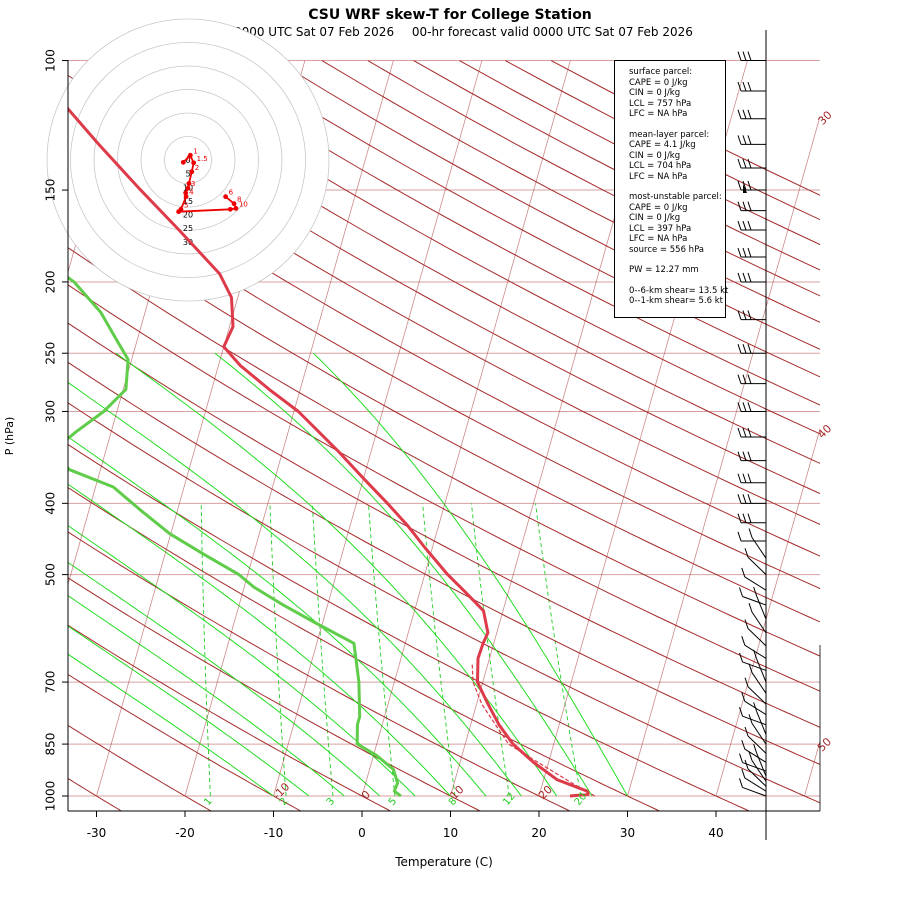  I want to click on info-line: LCL = 397 hPa, so click(660, 228).